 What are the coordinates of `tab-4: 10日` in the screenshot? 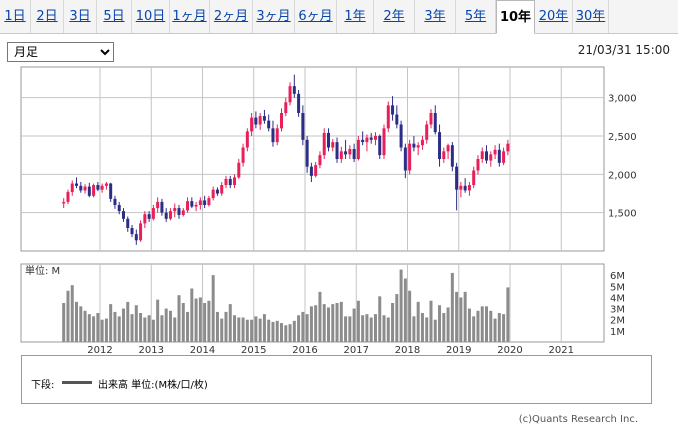 It's located at (151, 16).